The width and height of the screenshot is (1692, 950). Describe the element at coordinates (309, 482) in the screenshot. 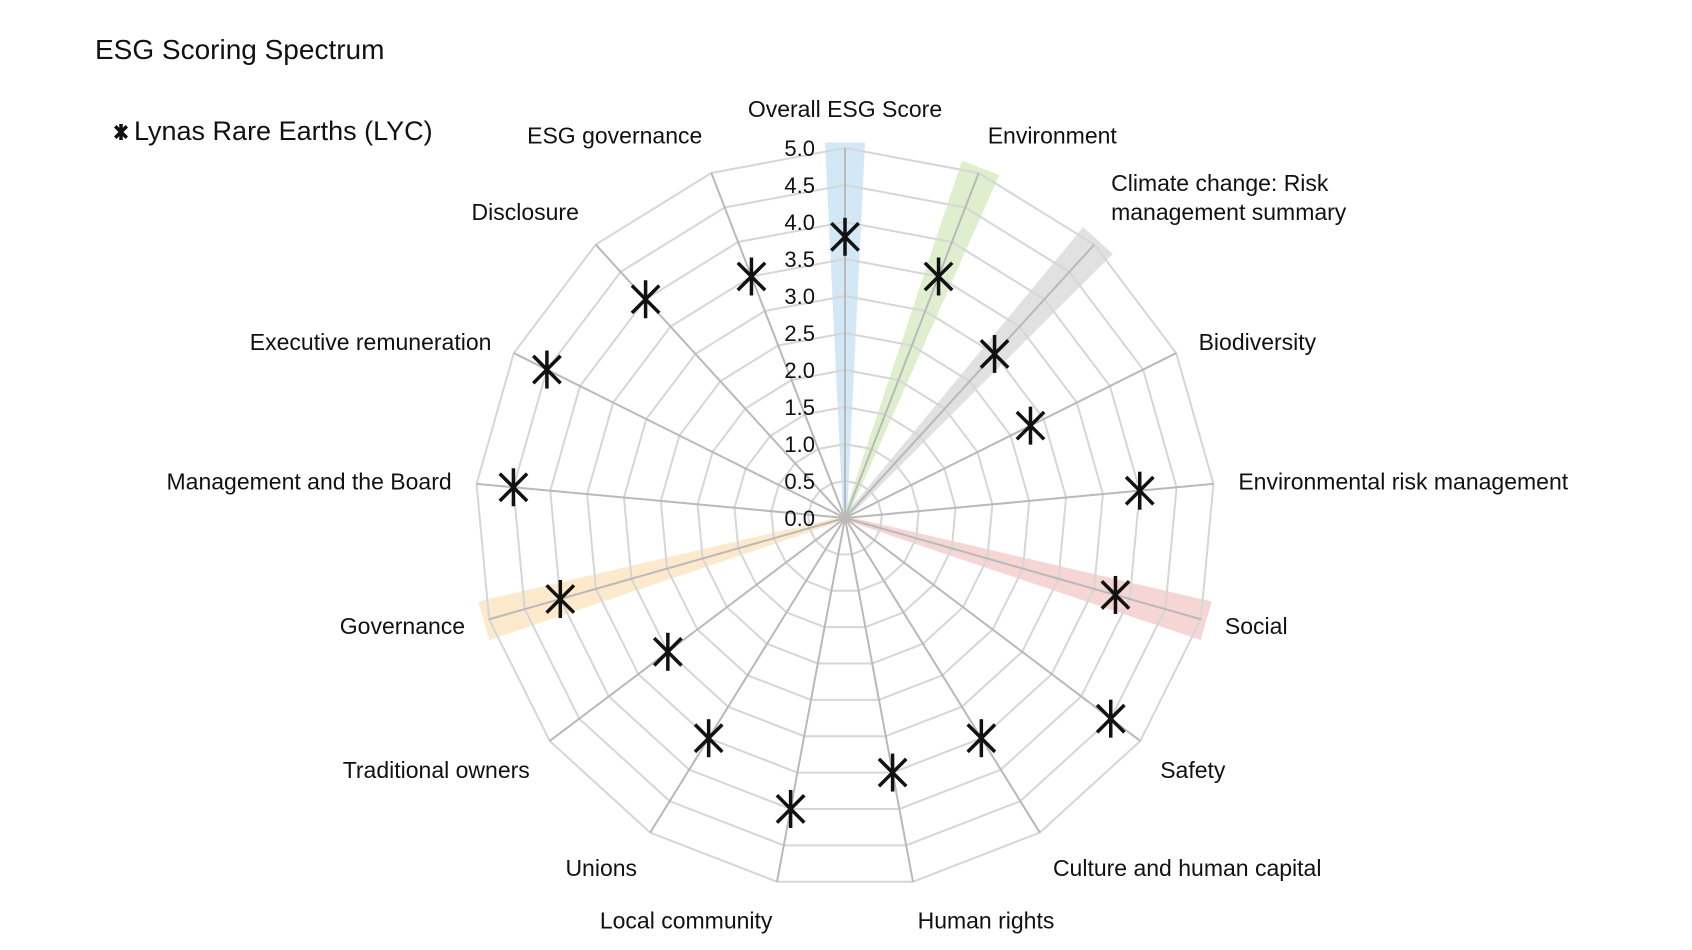

I see `category-label: Management and the Board` at that location.